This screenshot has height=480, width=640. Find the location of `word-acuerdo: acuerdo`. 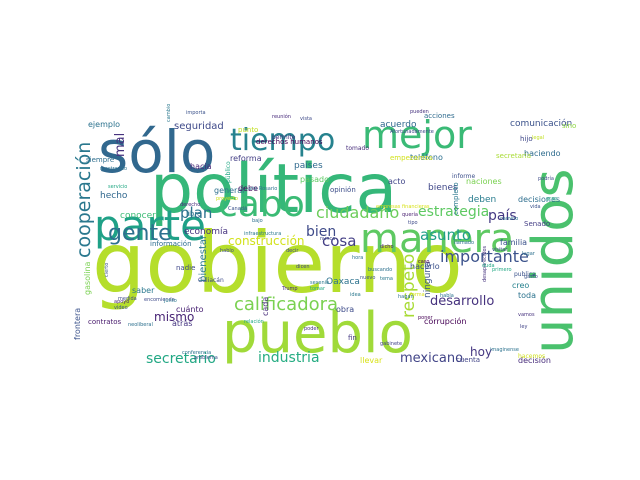

word-acuerdo: acuerdo is located at coordinates (398, 125).